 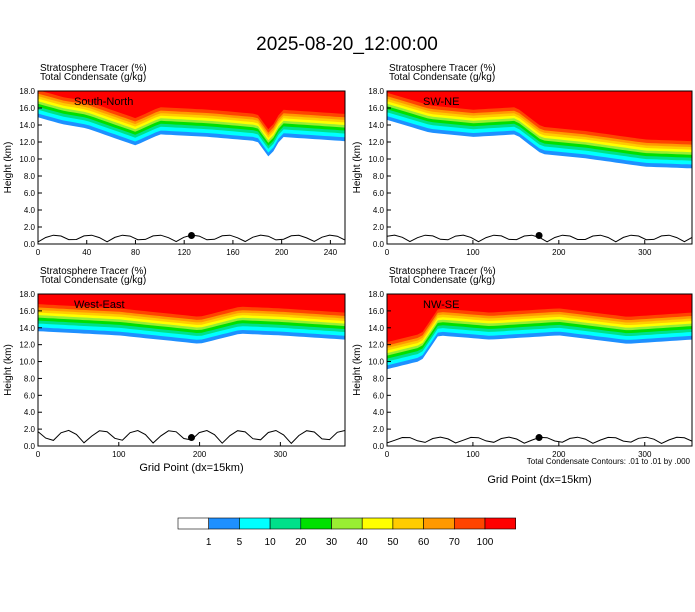 I want to click on figure-title: 2025-08-20_12:00:00, so click(x=347, y=44).